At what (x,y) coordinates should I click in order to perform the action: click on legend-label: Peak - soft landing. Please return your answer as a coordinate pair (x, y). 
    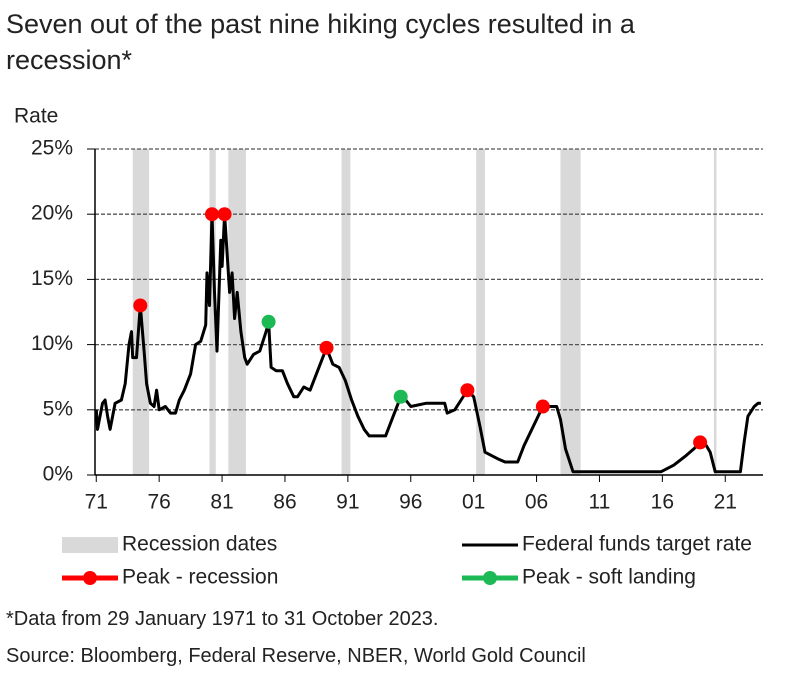
    Looking at the image, I should click on (609, 577).